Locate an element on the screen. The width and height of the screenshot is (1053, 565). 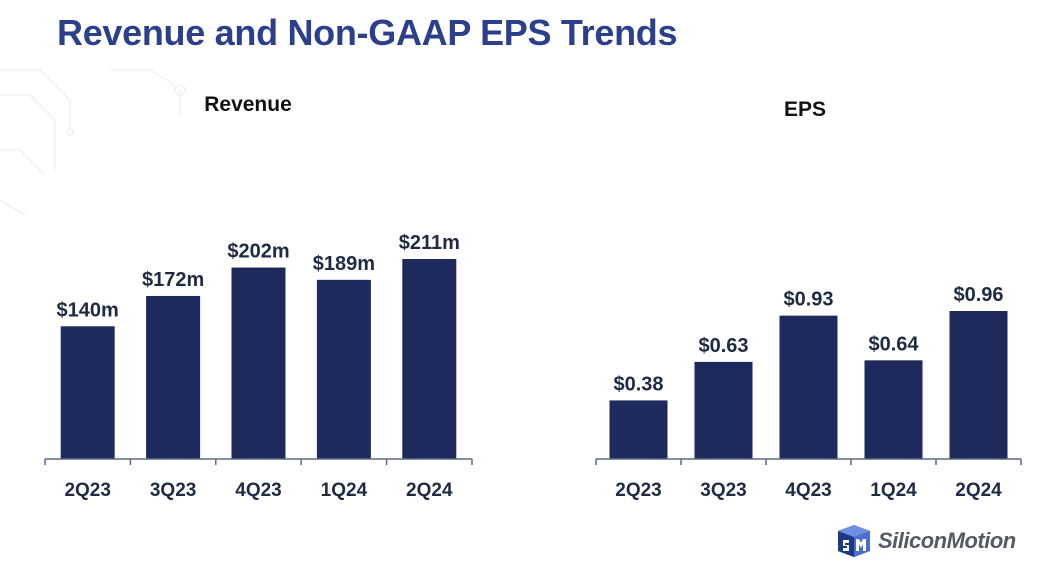
revenue-chart-title: Revenue is located at coordinates (248, 104).